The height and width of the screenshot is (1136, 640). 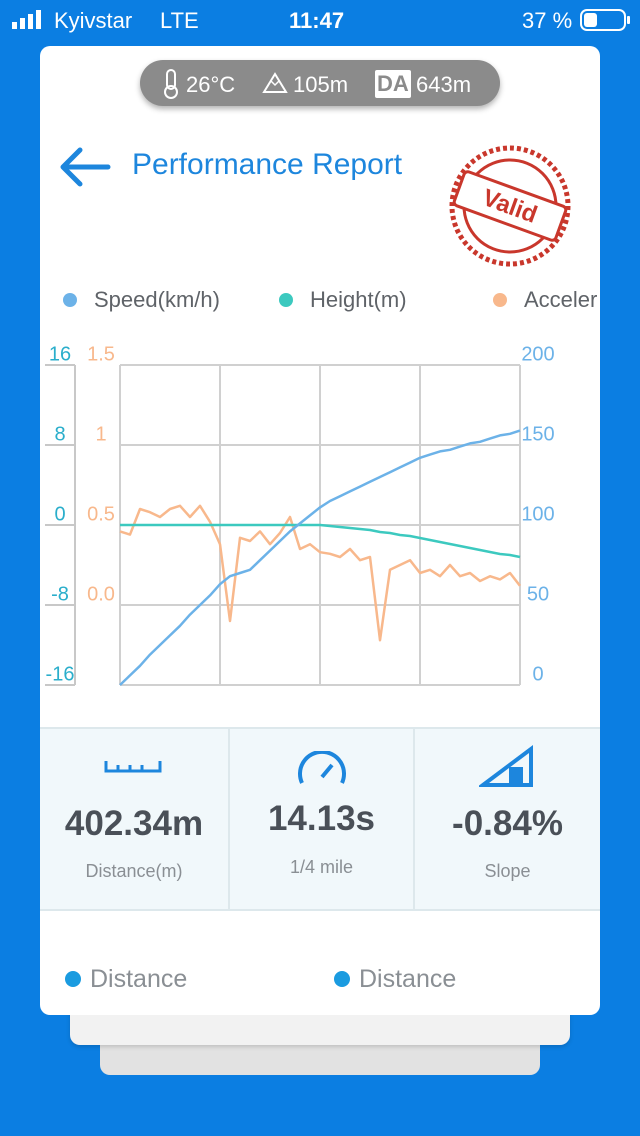 I want to click on tick-label: -8, so click(x=60, y=594).